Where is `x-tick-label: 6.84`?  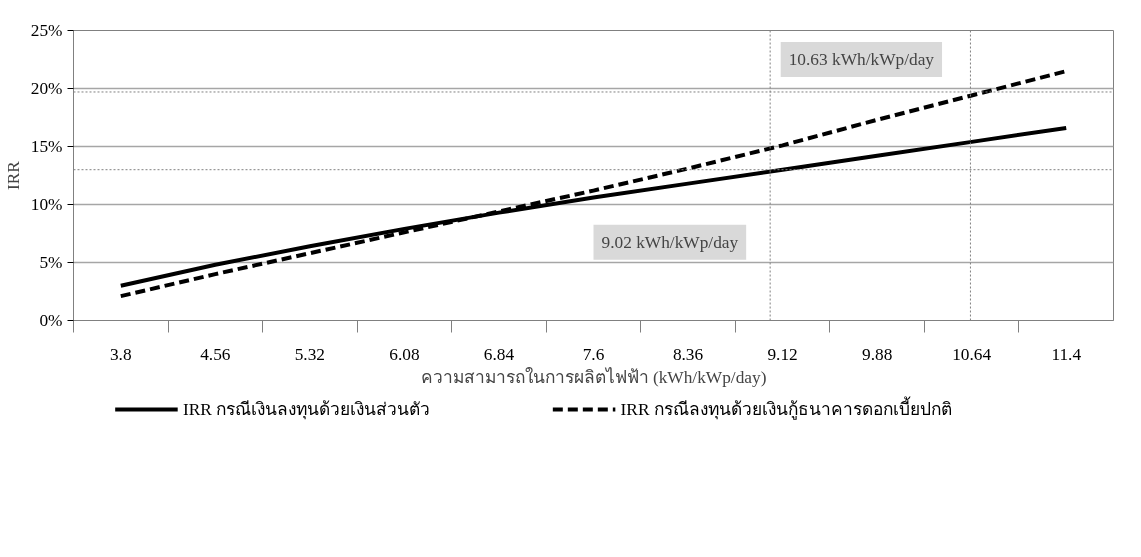
x-tick-label: 6.84 is located at coordinates (499, 354).